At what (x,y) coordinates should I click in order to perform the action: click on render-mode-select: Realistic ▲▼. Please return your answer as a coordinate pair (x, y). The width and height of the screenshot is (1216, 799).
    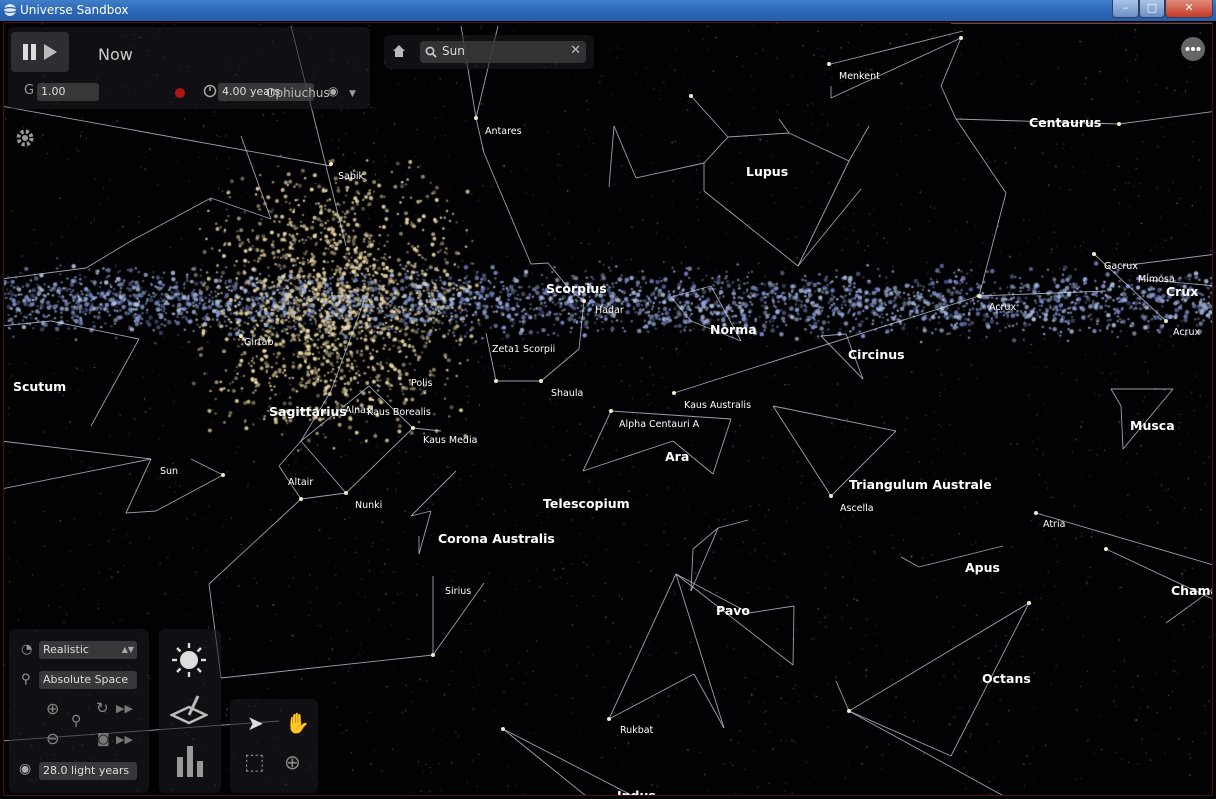
    Looking at the image, I should click on (88, 650).